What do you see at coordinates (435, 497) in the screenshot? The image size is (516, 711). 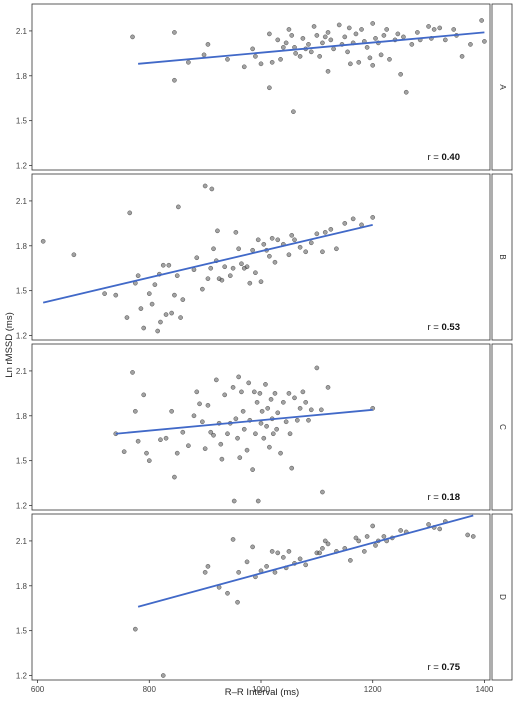 I see `panel-c-r-prefix: r =` at bounding box center [435, 497].